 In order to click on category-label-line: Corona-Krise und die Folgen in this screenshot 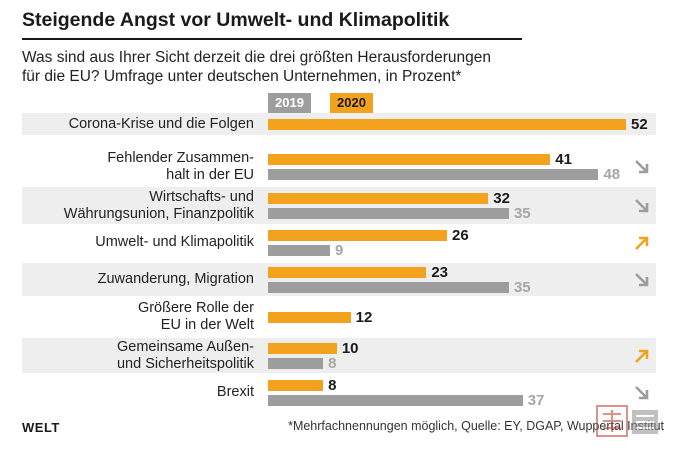, I will do `click(161, 123)`.